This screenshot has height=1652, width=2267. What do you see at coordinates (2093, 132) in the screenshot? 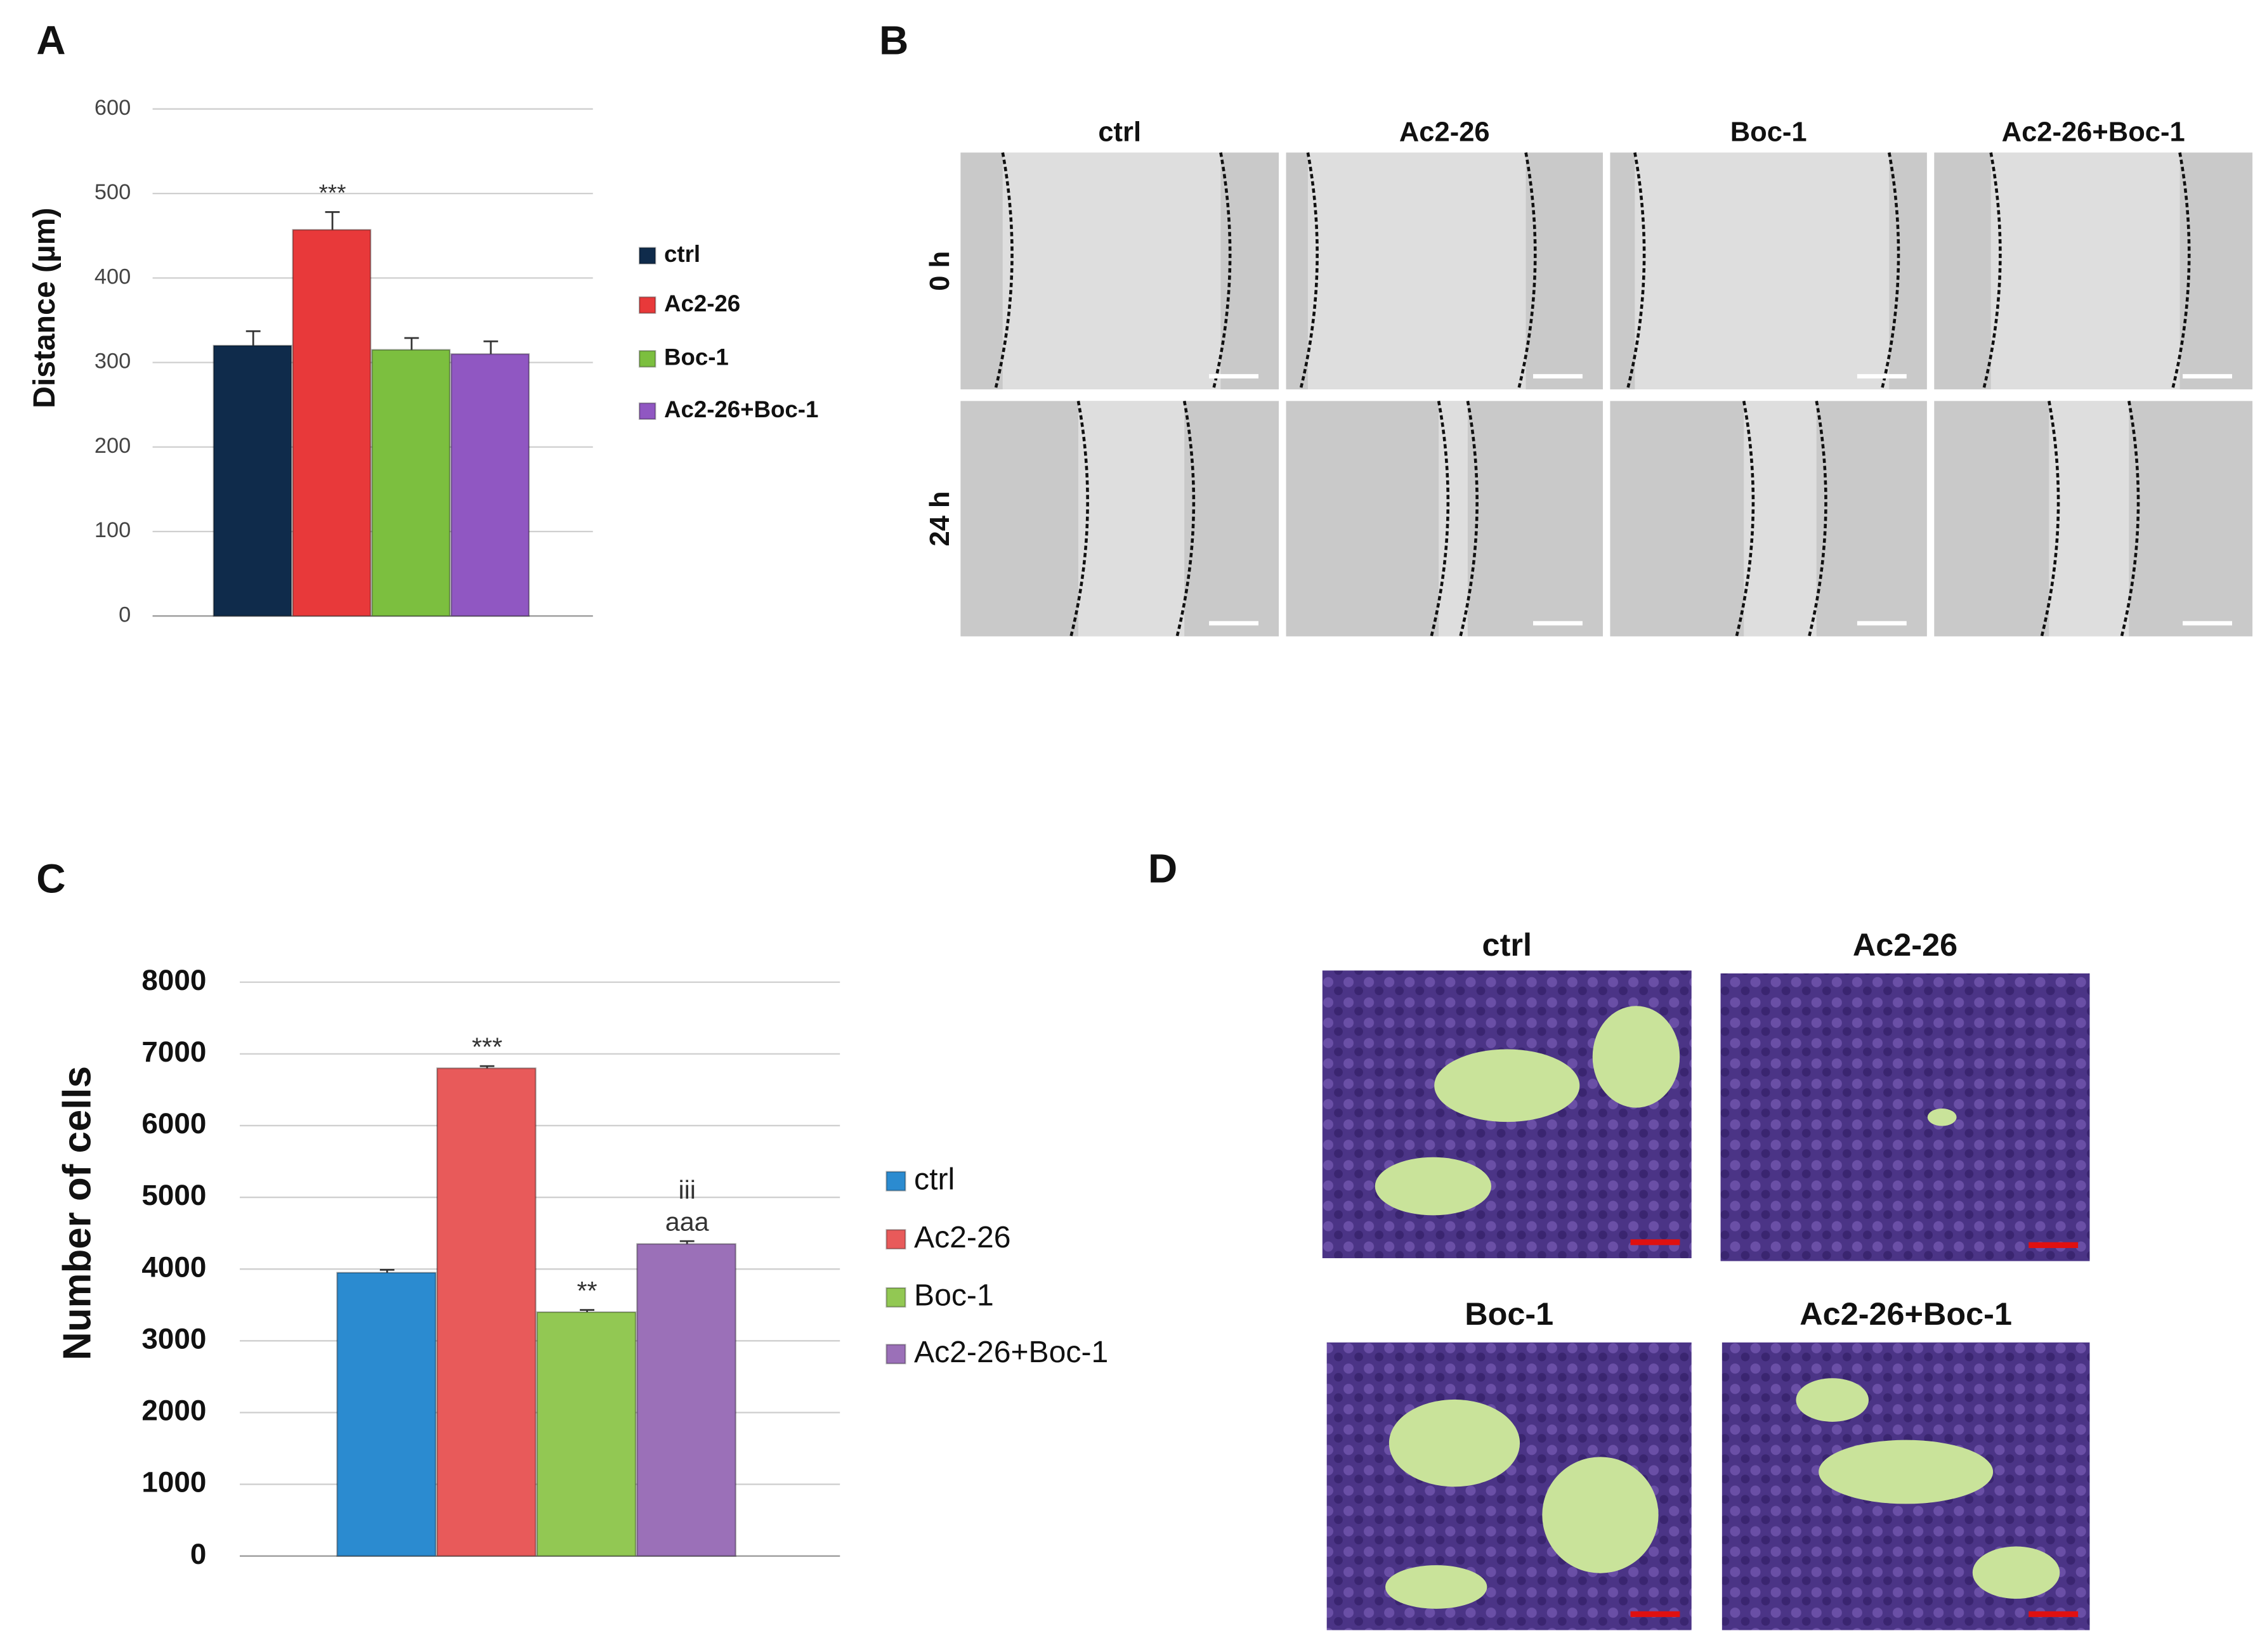
I see `column-label: Ac2-26+Boc-1` at bounding box center [2093, 132].